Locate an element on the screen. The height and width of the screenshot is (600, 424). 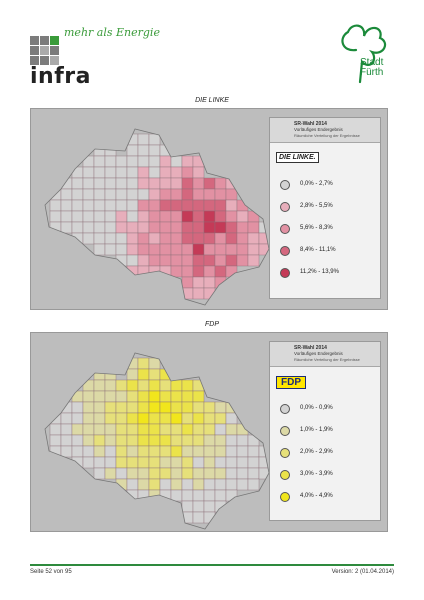
legend-label: 0,0% - 2,7% is located at coordinates (316, 184).